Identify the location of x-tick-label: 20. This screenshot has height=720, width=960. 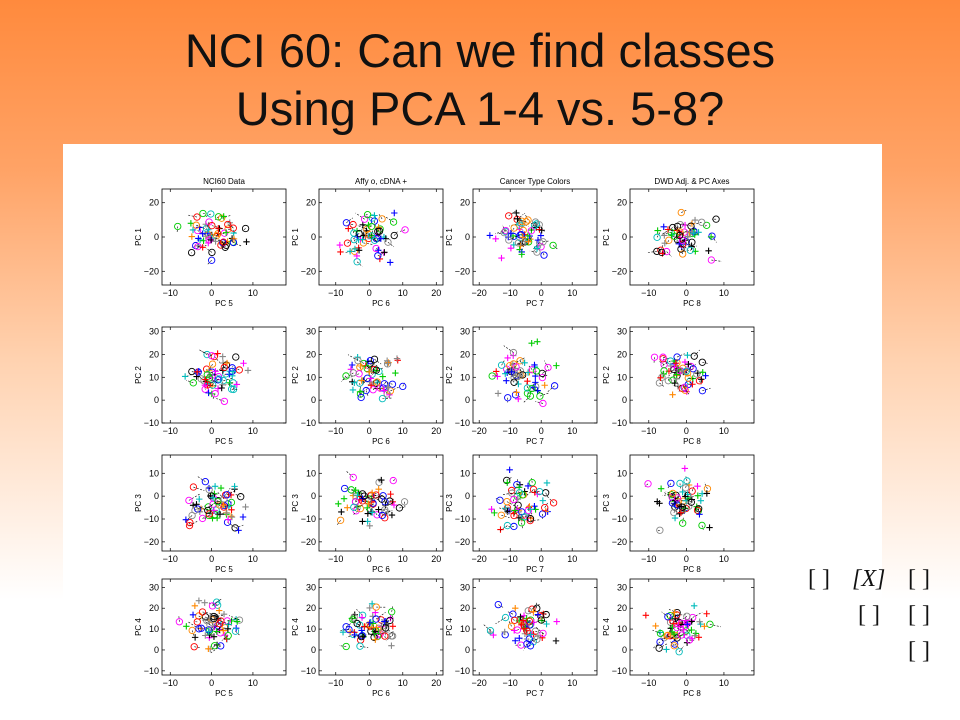
(436, 431).